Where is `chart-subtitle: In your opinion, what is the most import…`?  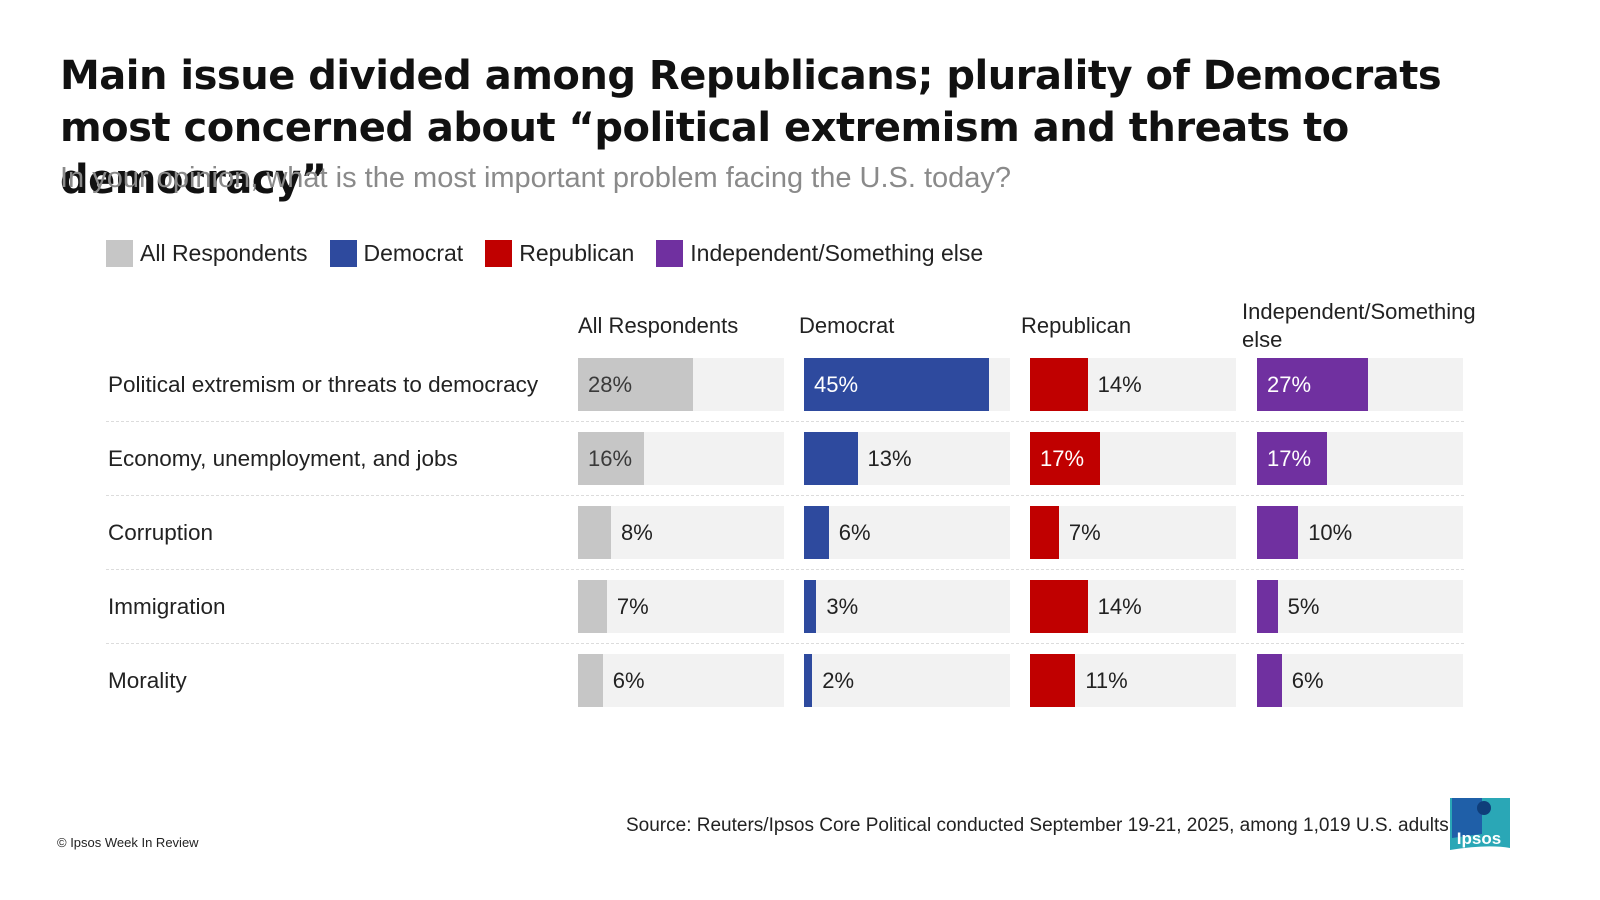
chart-subtitle: In your opinion, what is the most import… is located at coordinates (536, 178).